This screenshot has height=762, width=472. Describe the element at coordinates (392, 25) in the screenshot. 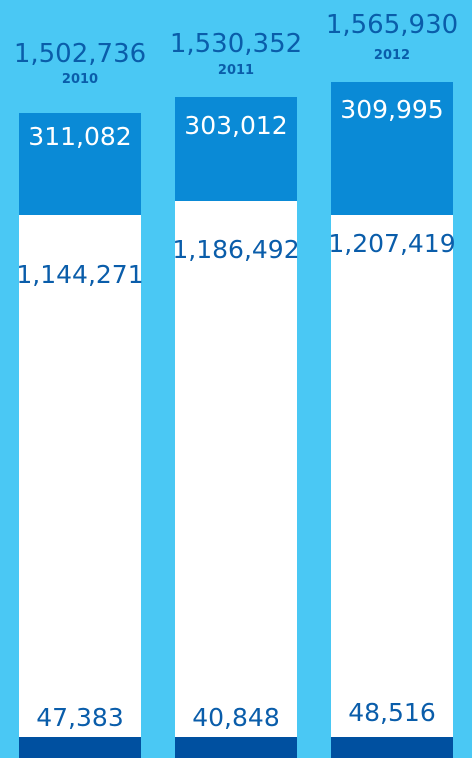

I see `total-label-2012: 1,565,930` at that location.